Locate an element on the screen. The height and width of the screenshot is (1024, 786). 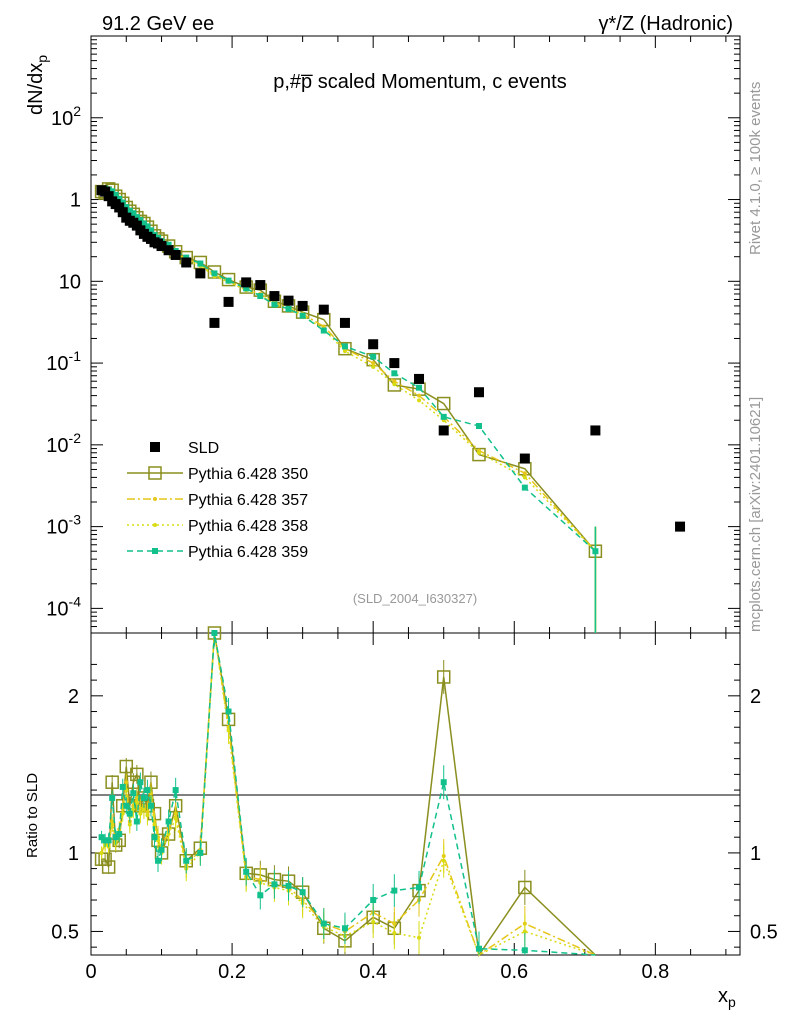
ratio-tick-label: 2 is located at coordinates (73, 697).